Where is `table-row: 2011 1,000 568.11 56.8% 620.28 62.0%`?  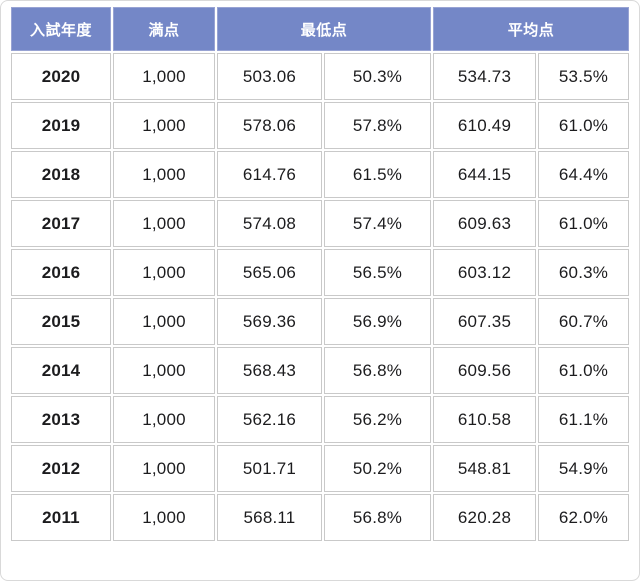
table-row: 2011 1,000 568.11 56.8% 620.28 62.0% is located at coordinates (320, 517).